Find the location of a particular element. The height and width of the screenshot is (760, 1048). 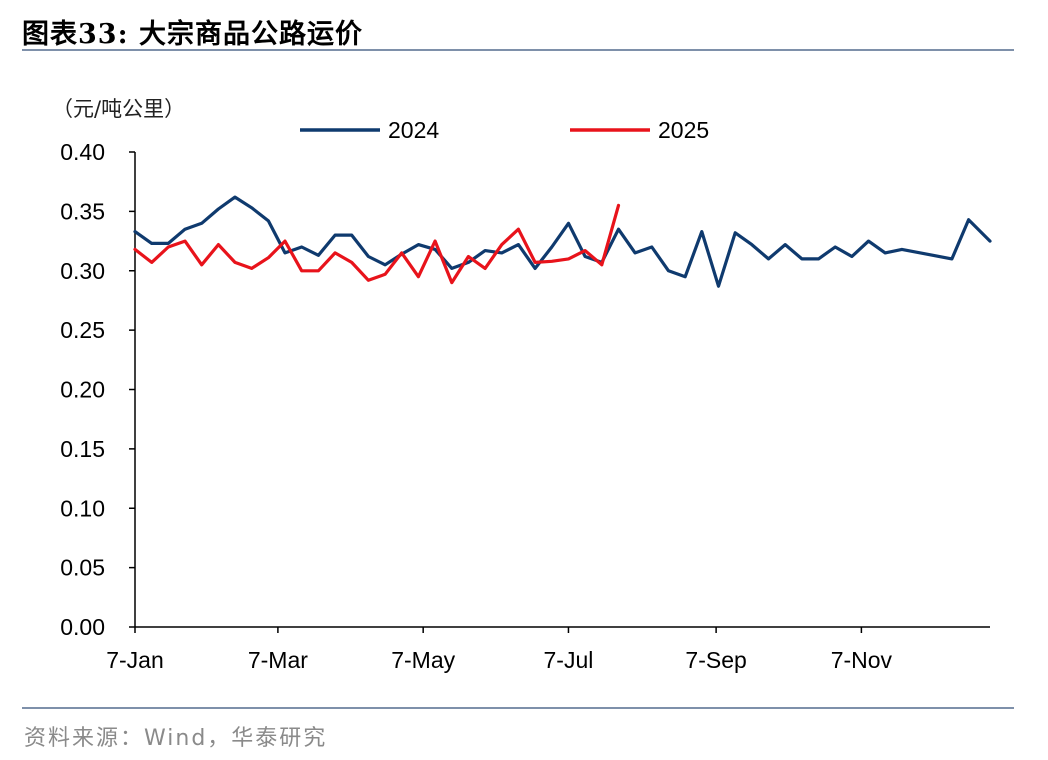

chart-title: 图表33: 大宗商品公路运价 is located at coordinates (192, 34).